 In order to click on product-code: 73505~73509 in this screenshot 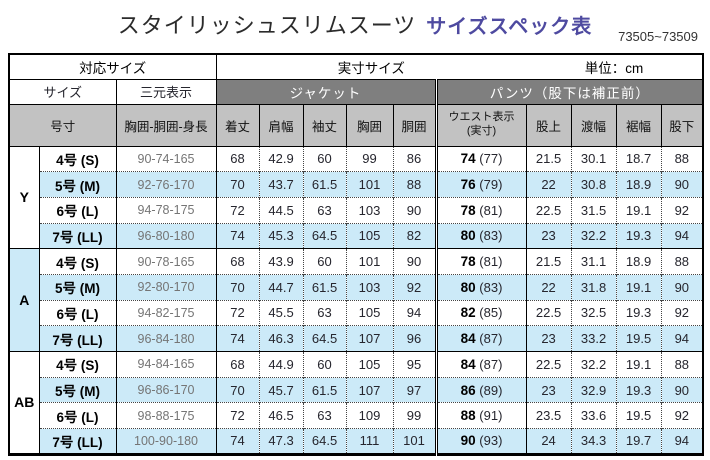, I will do `click(658, 36)`.